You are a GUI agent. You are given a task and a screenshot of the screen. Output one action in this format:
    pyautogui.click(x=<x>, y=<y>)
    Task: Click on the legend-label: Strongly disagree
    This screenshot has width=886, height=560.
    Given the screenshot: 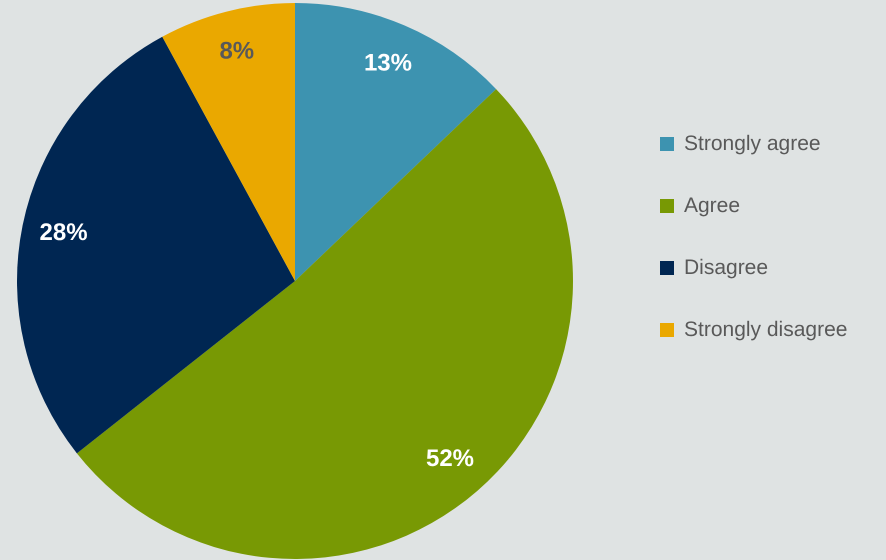 What is the action you would take?
    pyautogui.click(x=766, y=330)
    